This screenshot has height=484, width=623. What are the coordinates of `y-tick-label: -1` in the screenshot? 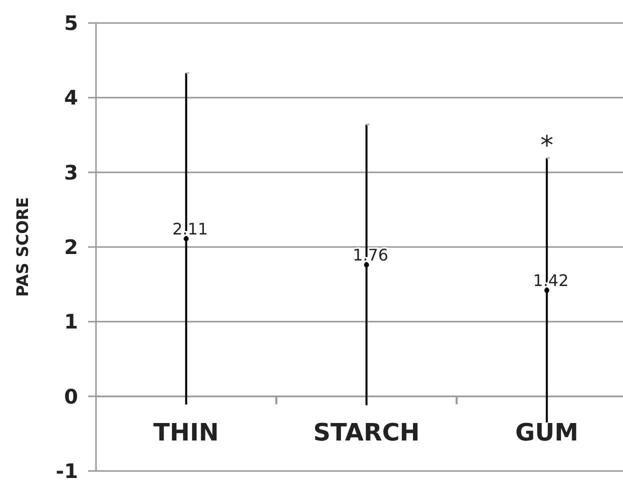 It's located at (67, 471).